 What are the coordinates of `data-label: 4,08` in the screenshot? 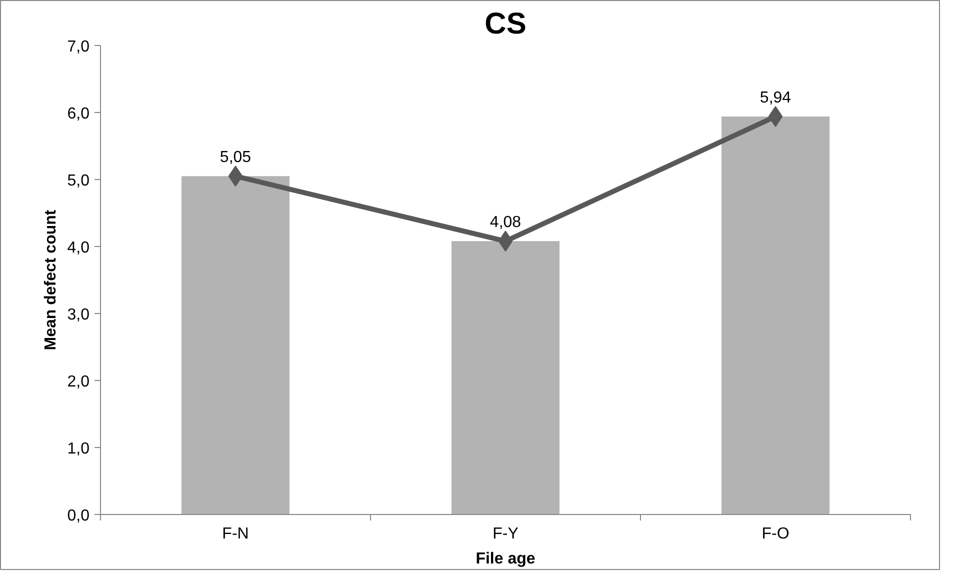 It's located at (506, 223).